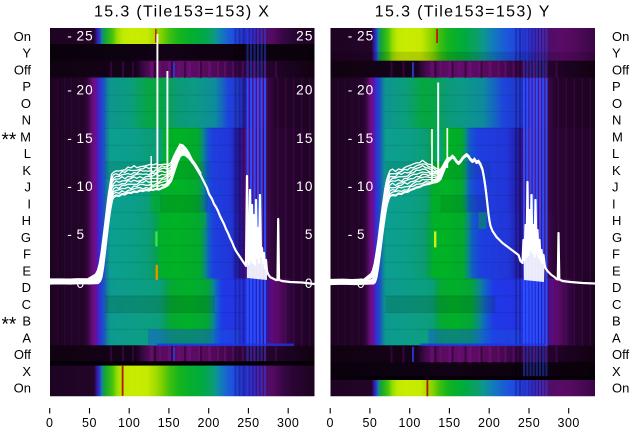  Describe the element at coordinates (463, 12) in the screenshot. I see `svg-text: 15.3 (Tile153=153) Y` at that location.